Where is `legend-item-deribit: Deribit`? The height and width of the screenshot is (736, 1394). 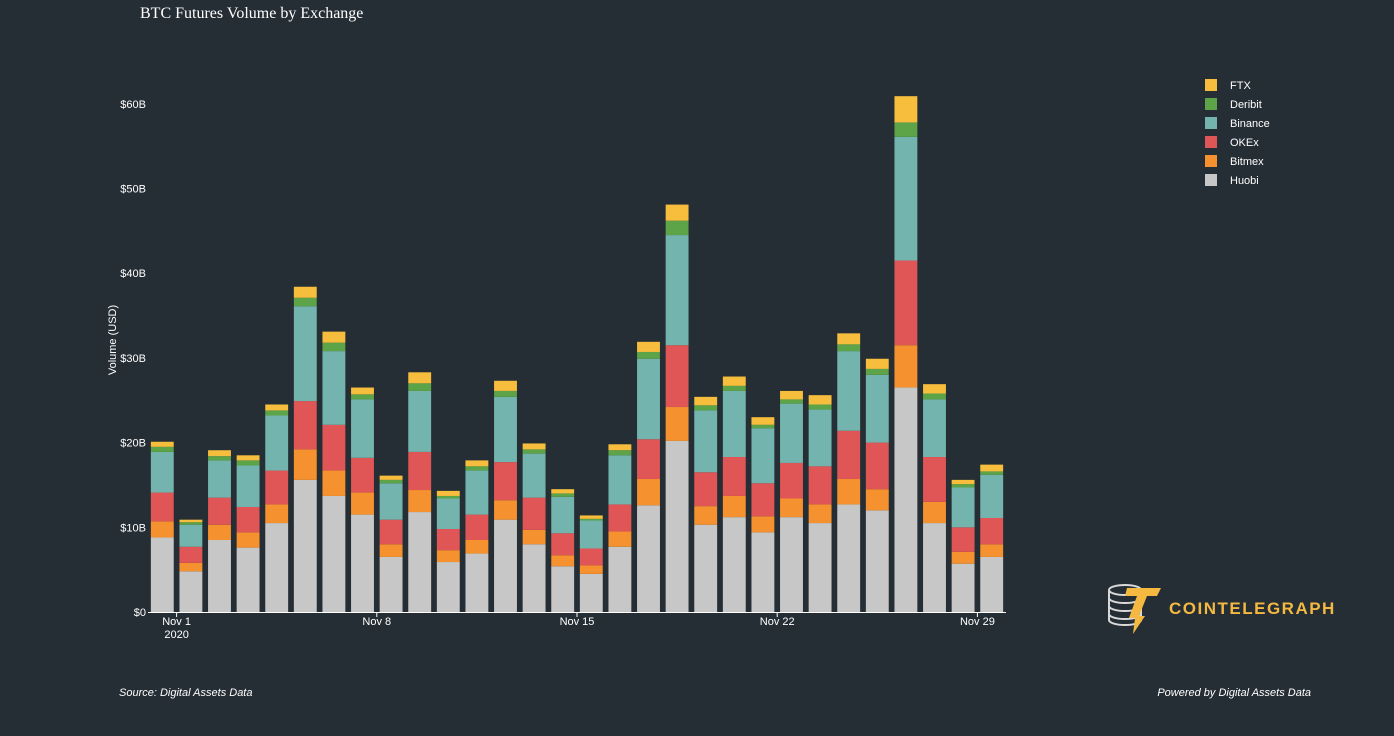
legend-item-deribit: Deribit is located at coordinates (1233, 104).